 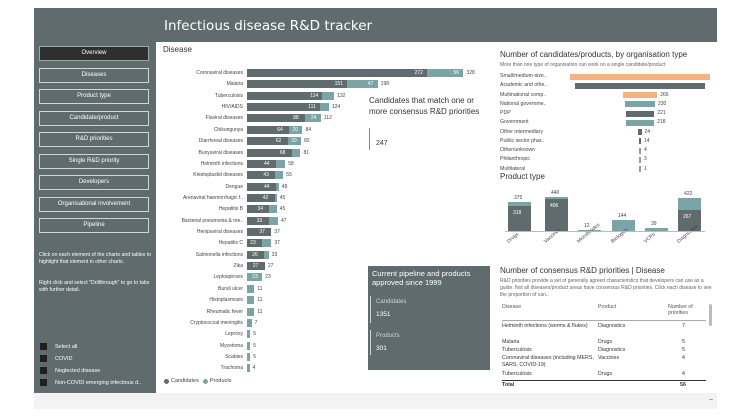 I want to click on org-type-label: PDP, so click(x=505, y=113).